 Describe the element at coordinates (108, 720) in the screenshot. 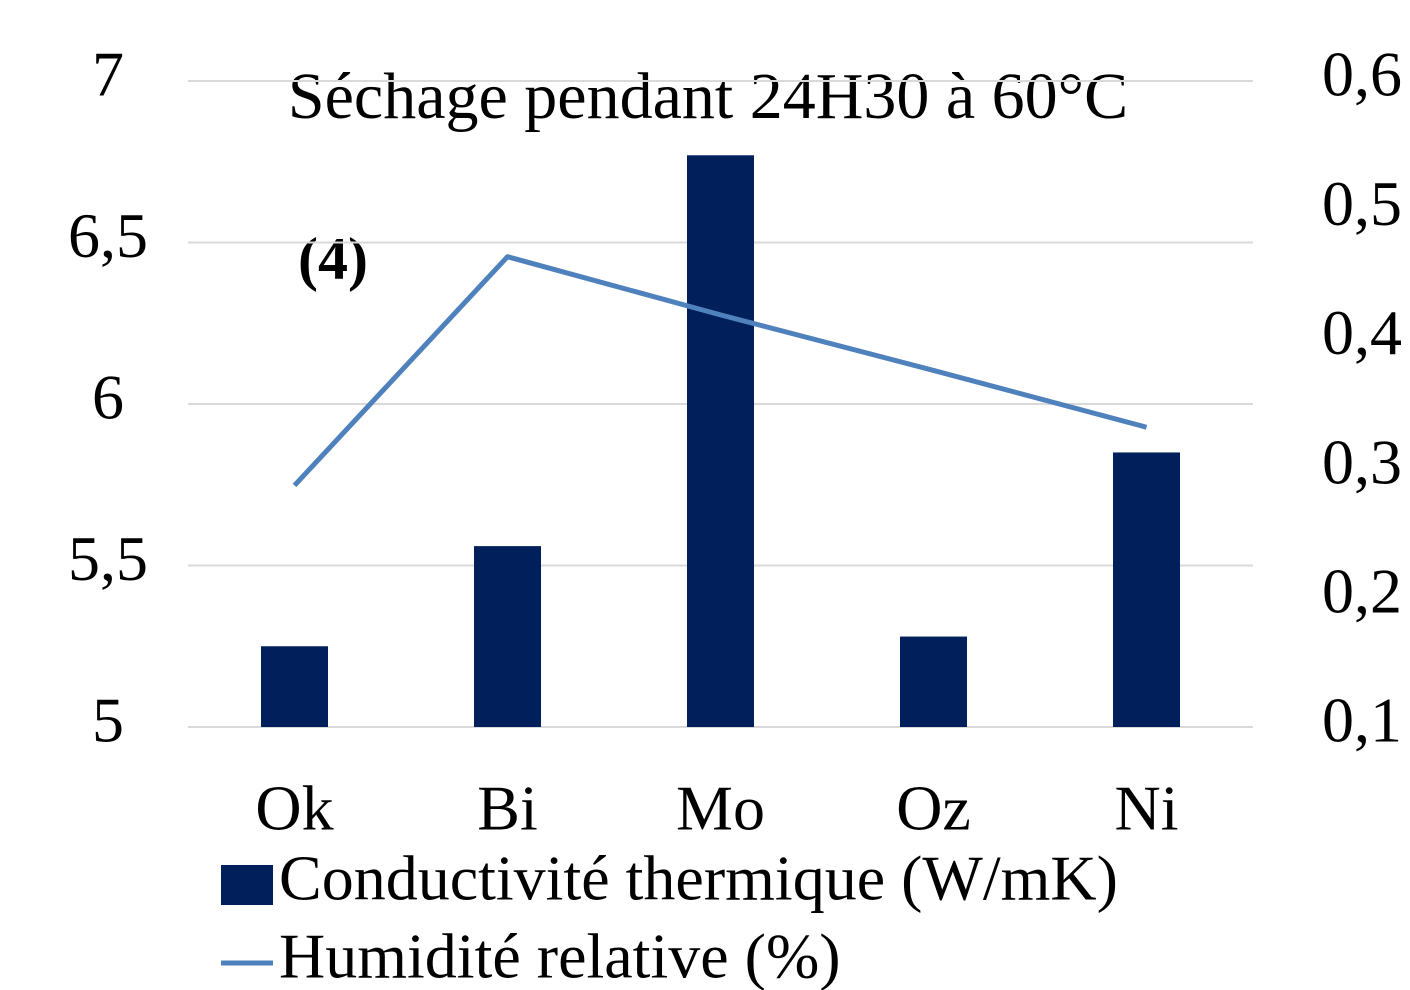

I see `y-tick-label: 5` at that location.